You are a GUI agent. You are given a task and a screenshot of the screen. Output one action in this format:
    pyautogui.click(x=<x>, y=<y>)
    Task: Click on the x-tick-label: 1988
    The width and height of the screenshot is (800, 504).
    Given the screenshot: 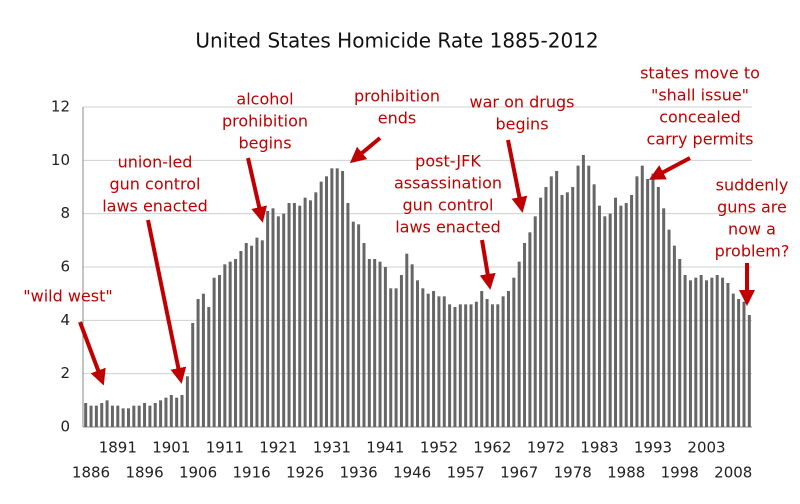 What is the action you would take?
    pyautogui.click(x=626, y=473)
    